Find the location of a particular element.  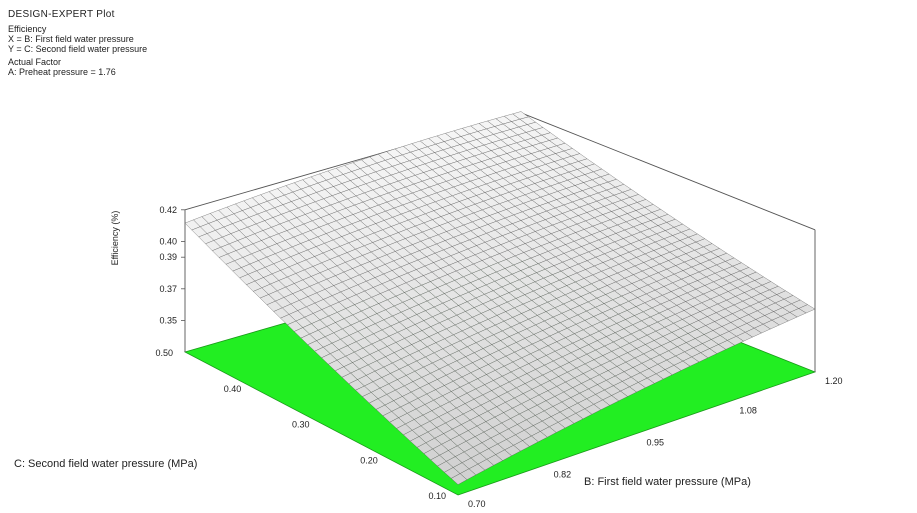

y-tick-label: 0.20 is located at coordinates (369, 460).